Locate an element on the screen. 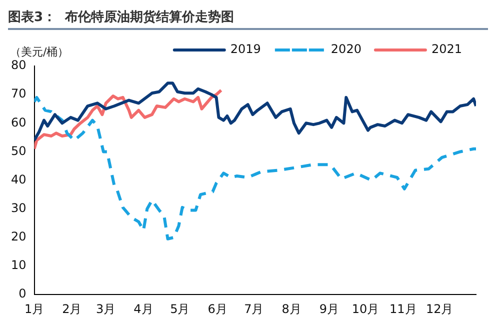 The height and width of the screenshot is (330, 496). y-tick-label: 70 is located at coordinates (18, 93).